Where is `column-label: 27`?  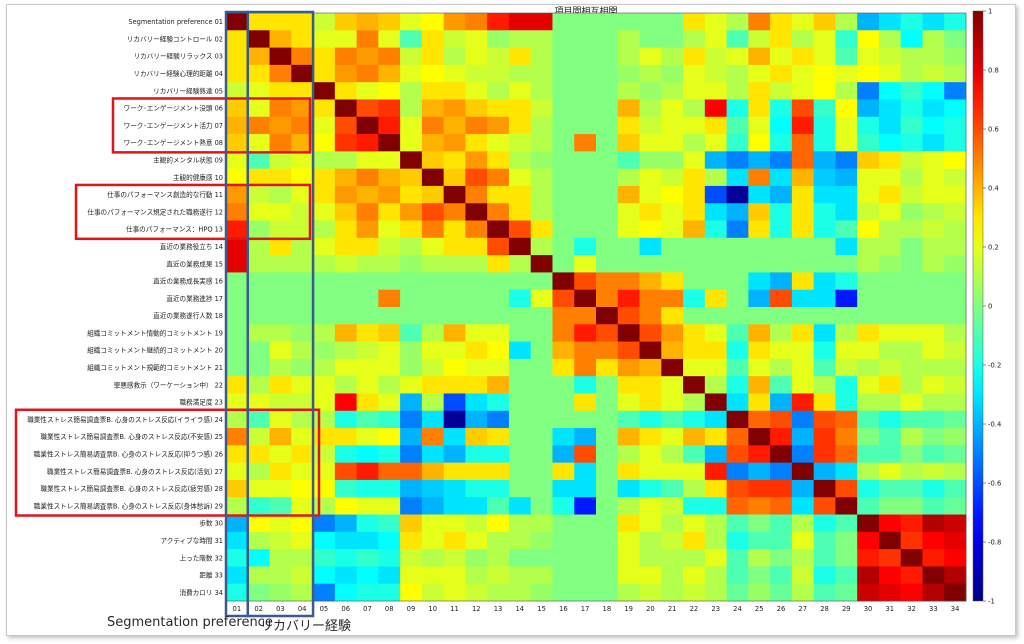 column-label: 27 is located at coordinates (802, 609).